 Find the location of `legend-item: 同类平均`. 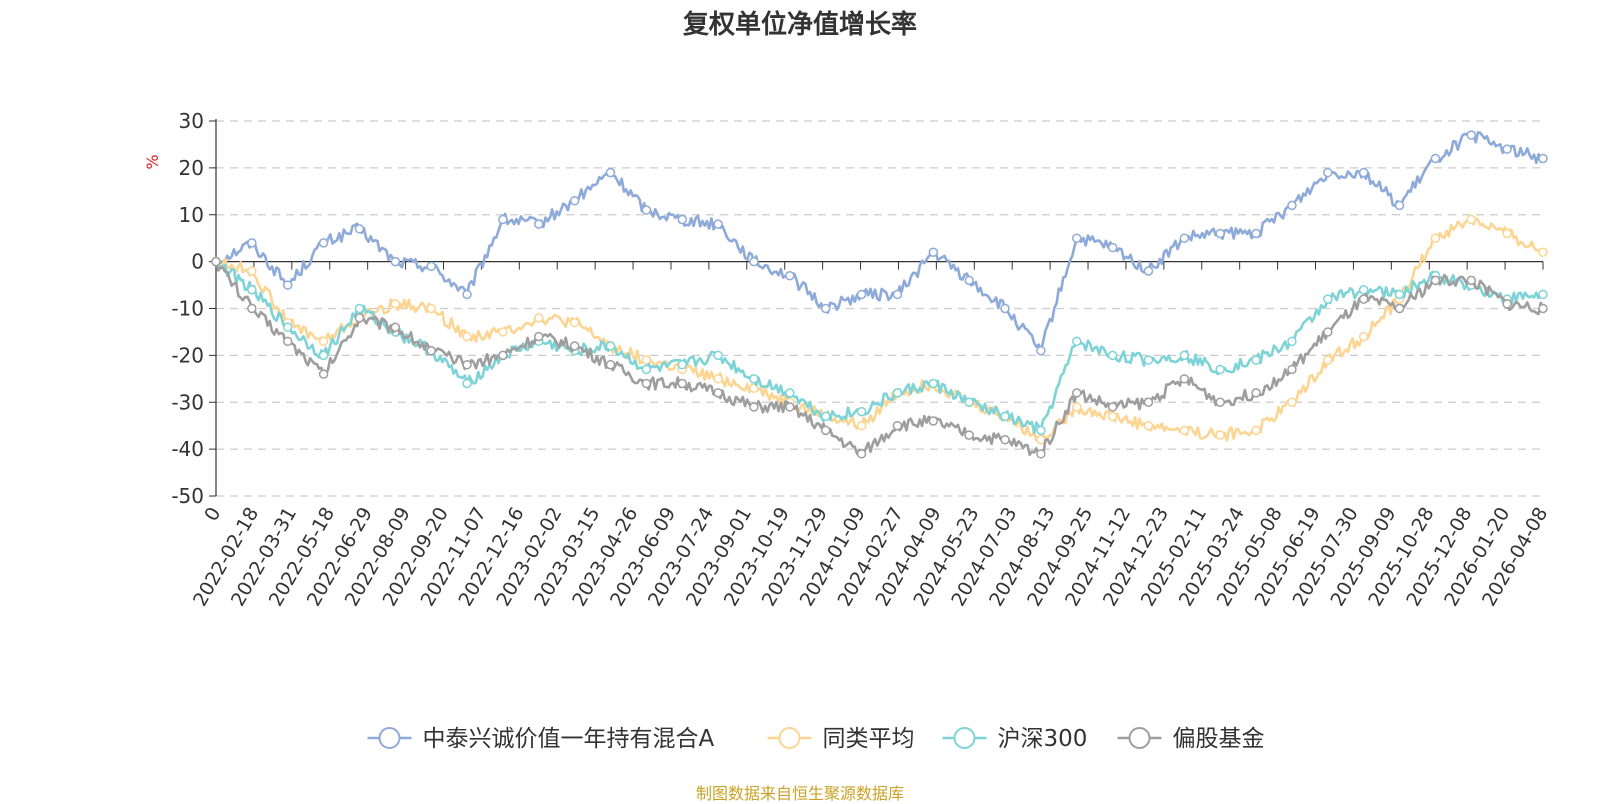

legend-item: 同类平均 is located at coordinates (841, 739).